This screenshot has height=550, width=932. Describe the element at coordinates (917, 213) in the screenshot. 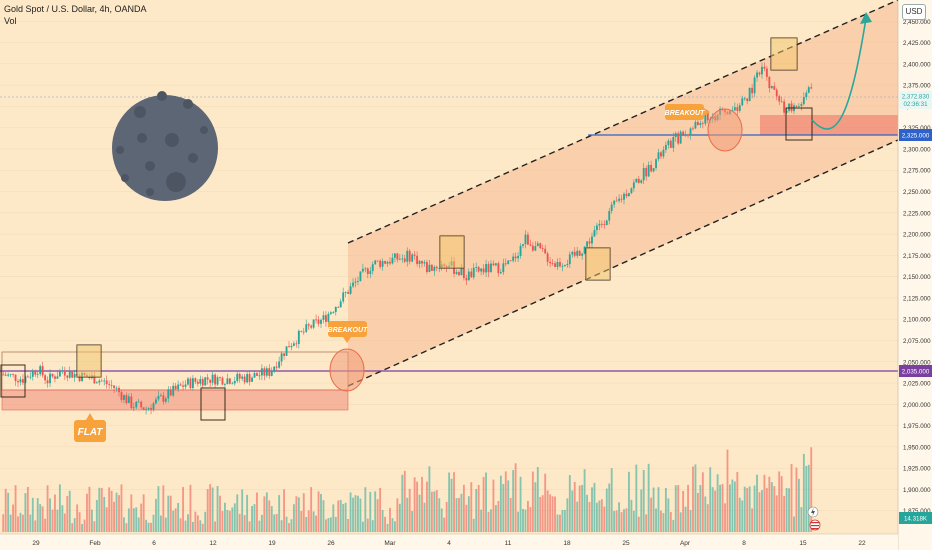

I see `price-tick-label: 2,225.000` at that location.